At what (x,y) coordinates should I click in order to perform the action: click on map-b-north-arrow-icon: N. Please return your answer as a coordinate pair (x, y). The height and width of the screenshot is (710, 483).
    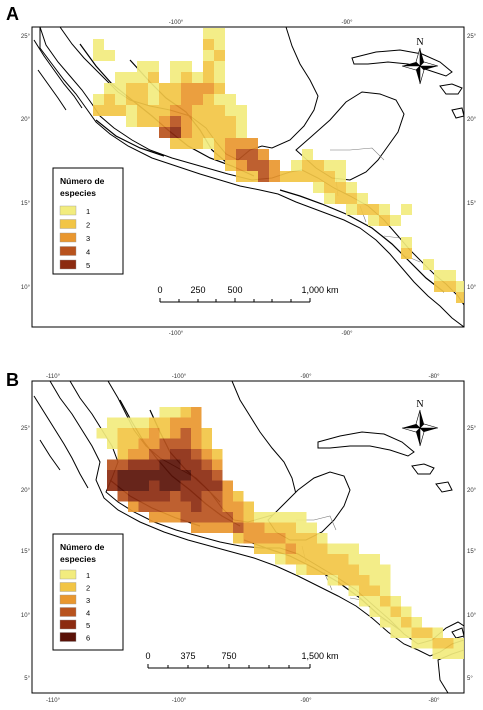
    Looking at the image, I should click on (420, 423).